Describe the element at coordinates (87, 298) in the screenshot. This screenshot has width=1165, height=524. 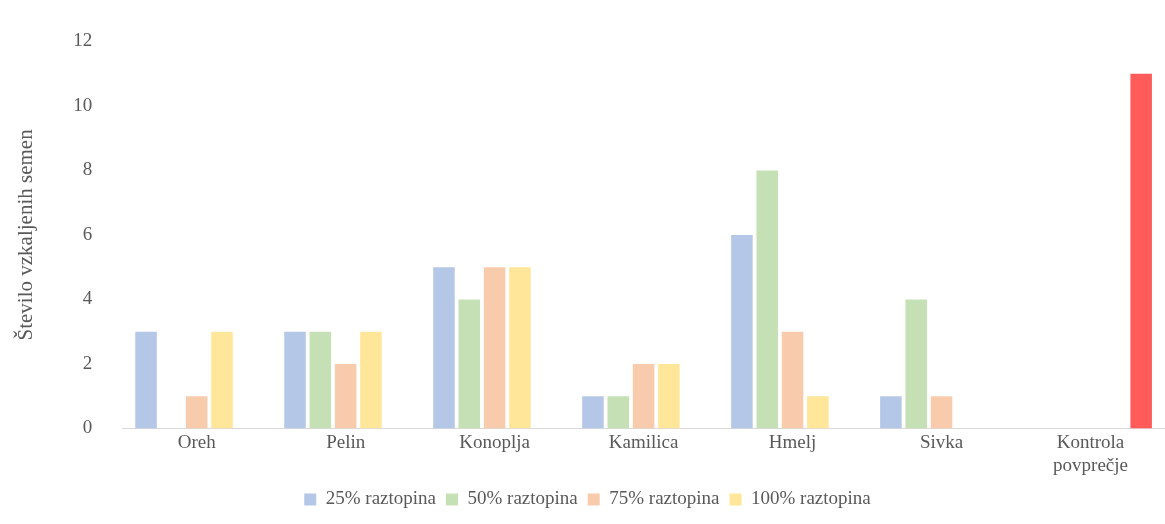
I see `y-tick-label: 4` at that location.